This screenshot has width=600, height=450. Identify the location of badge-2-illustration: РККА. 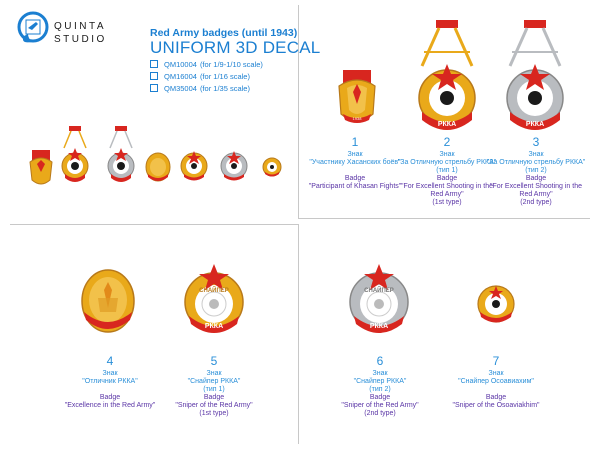
(447, 75).